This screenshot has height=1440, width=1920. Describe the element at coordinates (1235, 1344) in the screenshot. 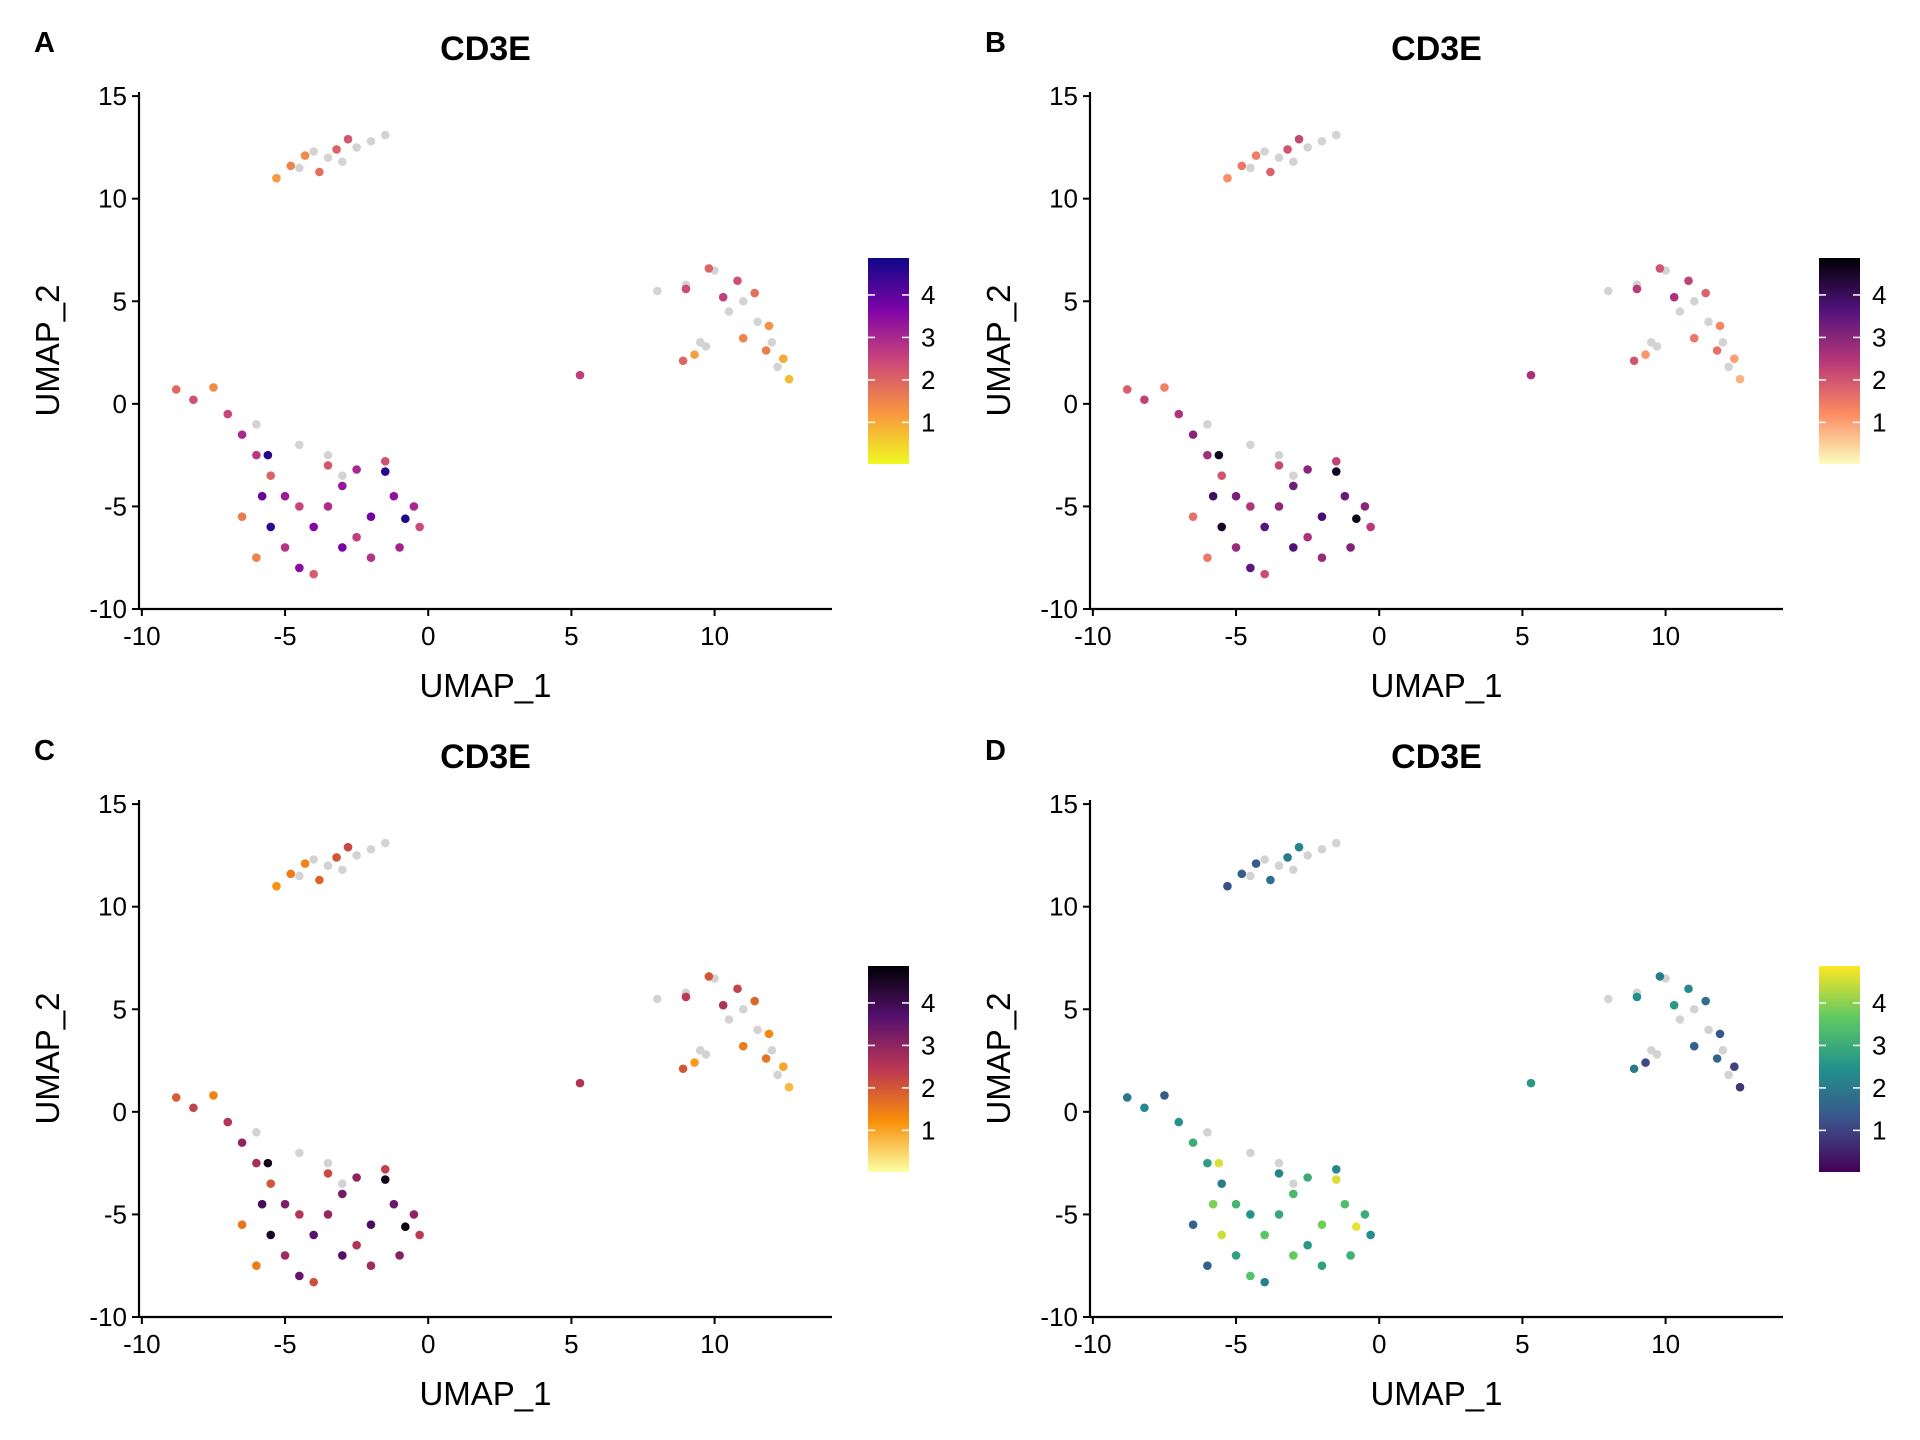

I see `x-tick-label: -5` at that location.